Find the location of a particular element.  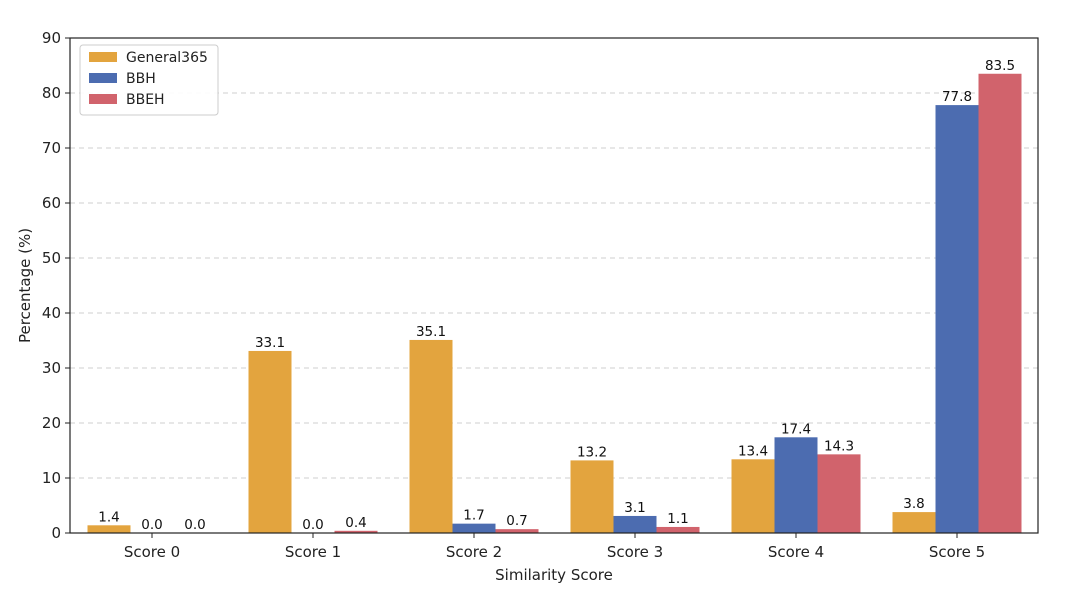

legend: General365 BBH BBEH is located at coordinates (149, 80).